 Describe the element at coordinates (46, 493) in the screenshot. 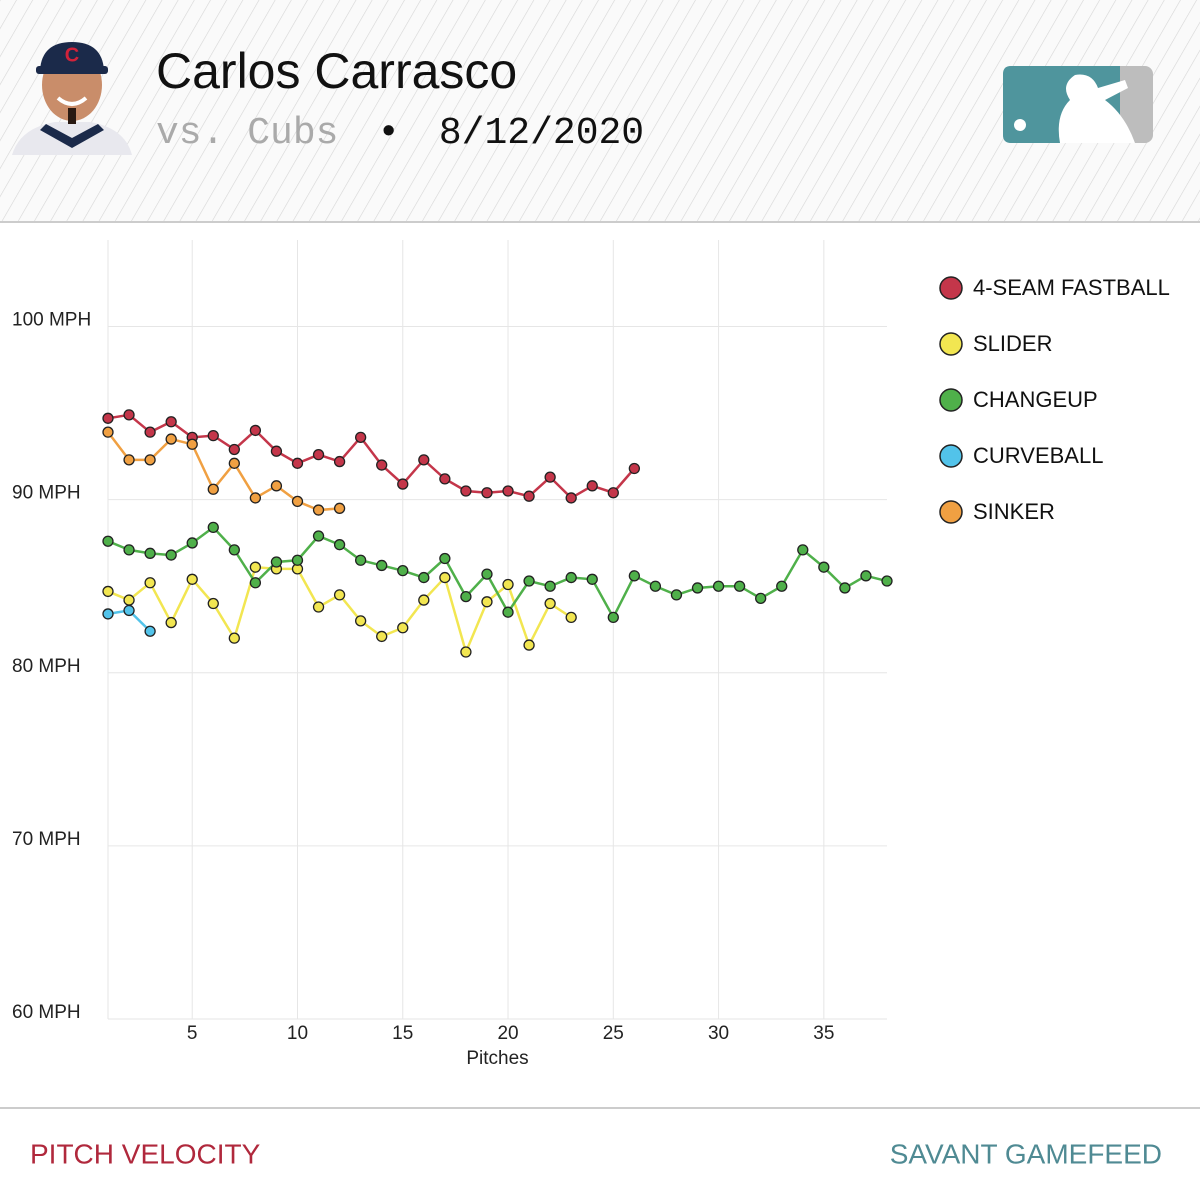

I see `y-tick-label: 90 MPH` at that location.